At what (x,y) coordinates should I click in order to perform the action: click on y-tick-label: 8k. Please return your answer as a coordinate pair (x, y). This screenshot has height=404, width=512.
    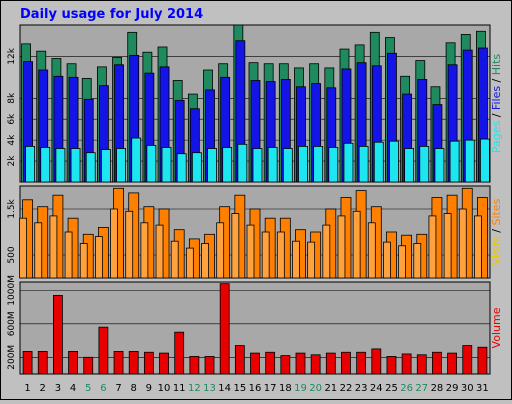
    Looking at the image, I should click on (12, 98).